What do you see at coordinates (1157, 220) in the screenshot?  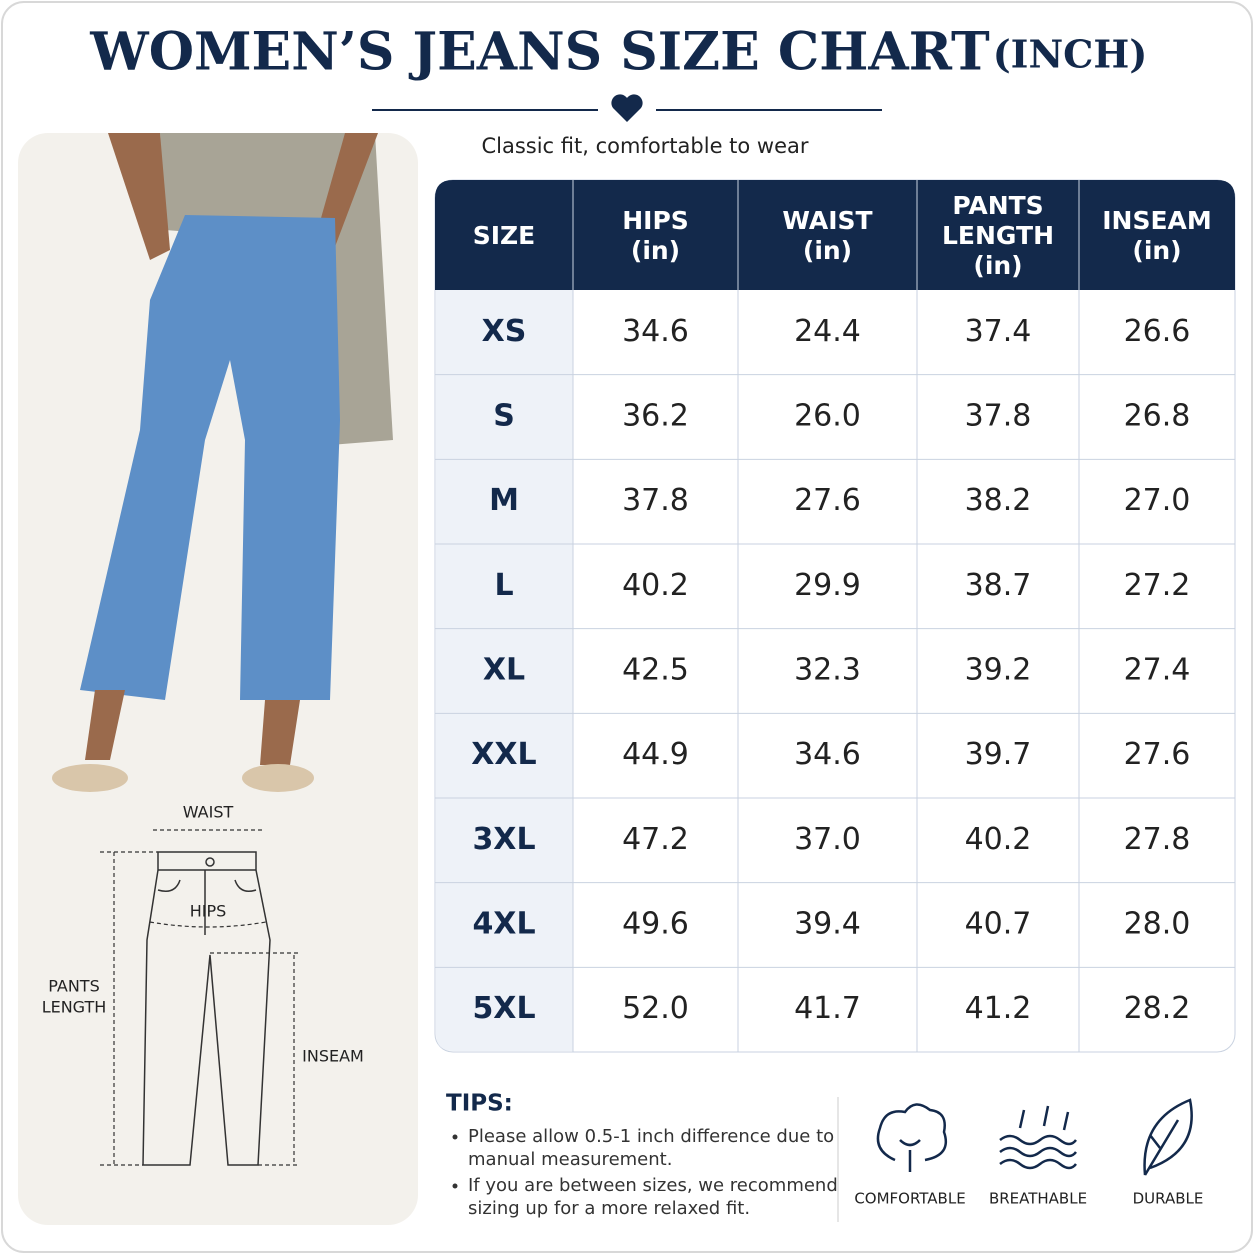 I see `header-cell: INSEAM` at bounding box center [1157, 220].